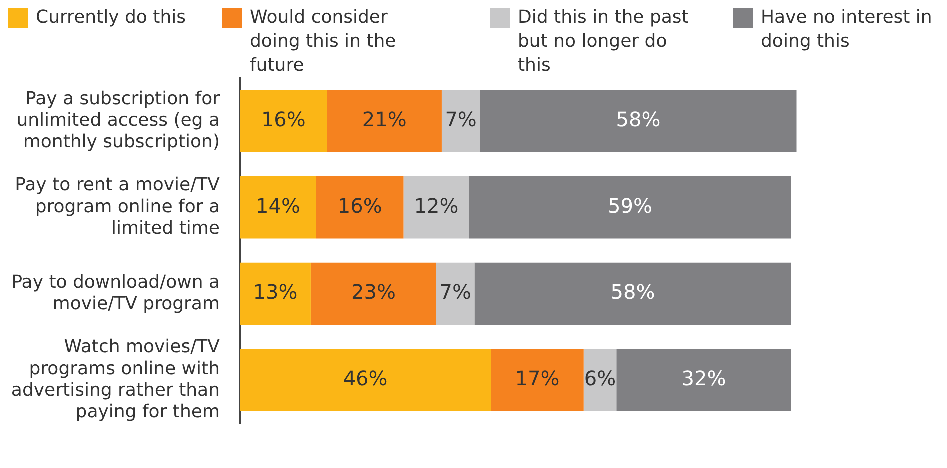  Describe the element at coordinates (116, 293) in the screenshot. I see `y-tick-label: Pay to download/own a movie/TV program` at that location.